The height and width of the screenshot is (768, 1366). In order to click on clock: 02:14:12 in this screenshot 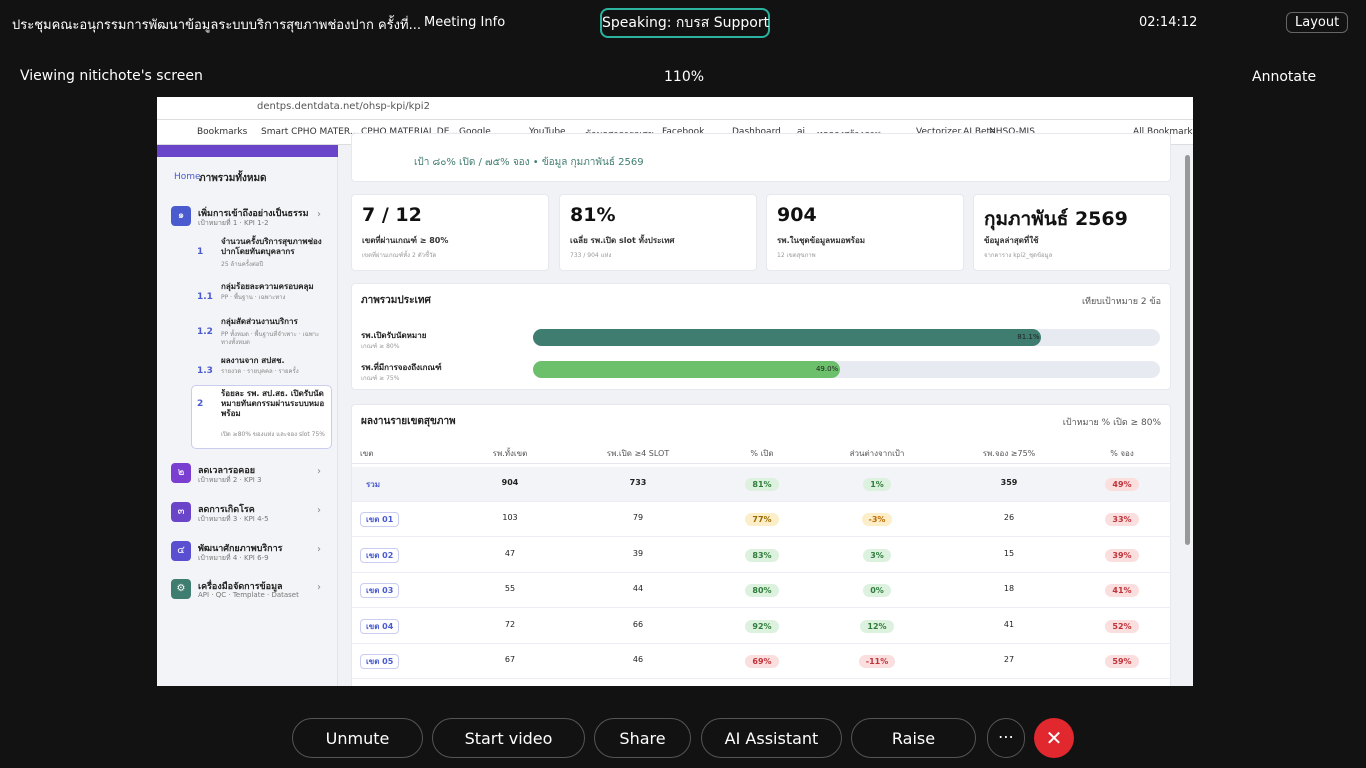, I will do `click(1168, 22)`.